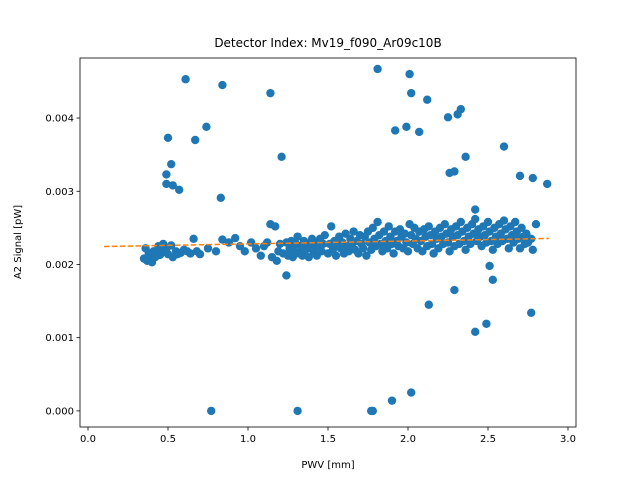 The height and width of the screenshot is (480, 640). What do you see at coordinates (59, 119) in the screenshot?
I see `y-tick-label: 0.004` at bounding box center [59, 119].